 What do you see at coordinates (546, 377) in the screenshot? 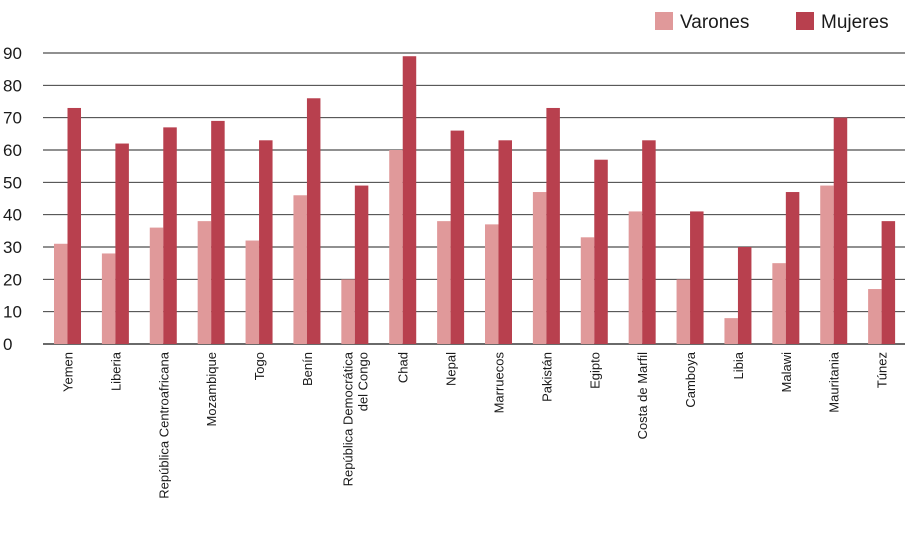
I see `x-tick-label: Pakistán` at bounding box center [546, 377].